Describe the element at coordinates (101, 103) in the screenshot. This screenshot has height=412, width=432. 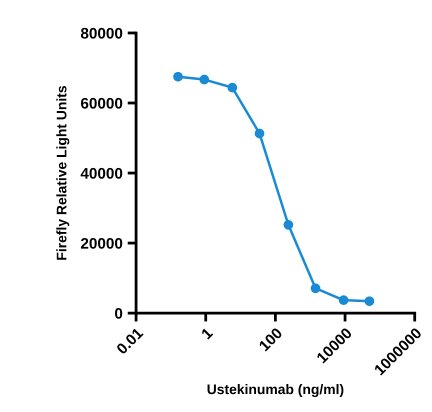
I see `y-tick-label: 60000` at that location.